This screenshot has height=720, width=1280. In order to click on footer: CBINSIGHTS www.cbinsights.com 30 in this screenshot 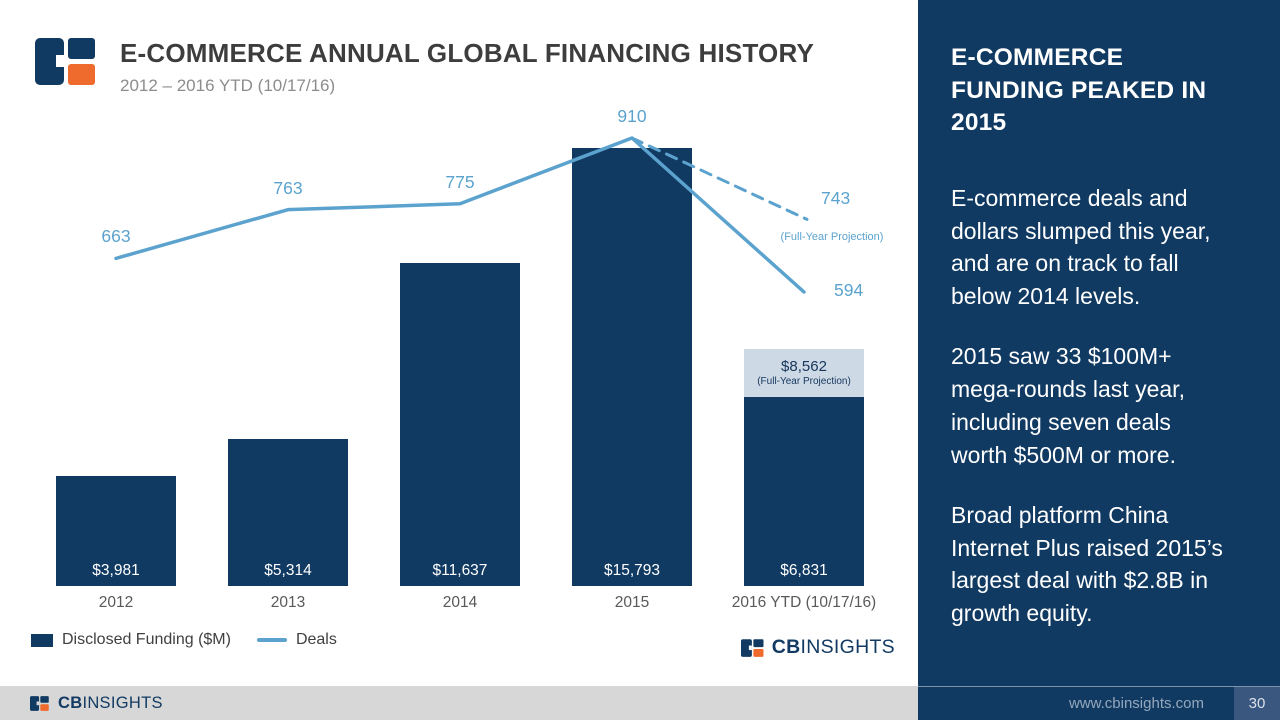, I will do `click(640, 703)`.